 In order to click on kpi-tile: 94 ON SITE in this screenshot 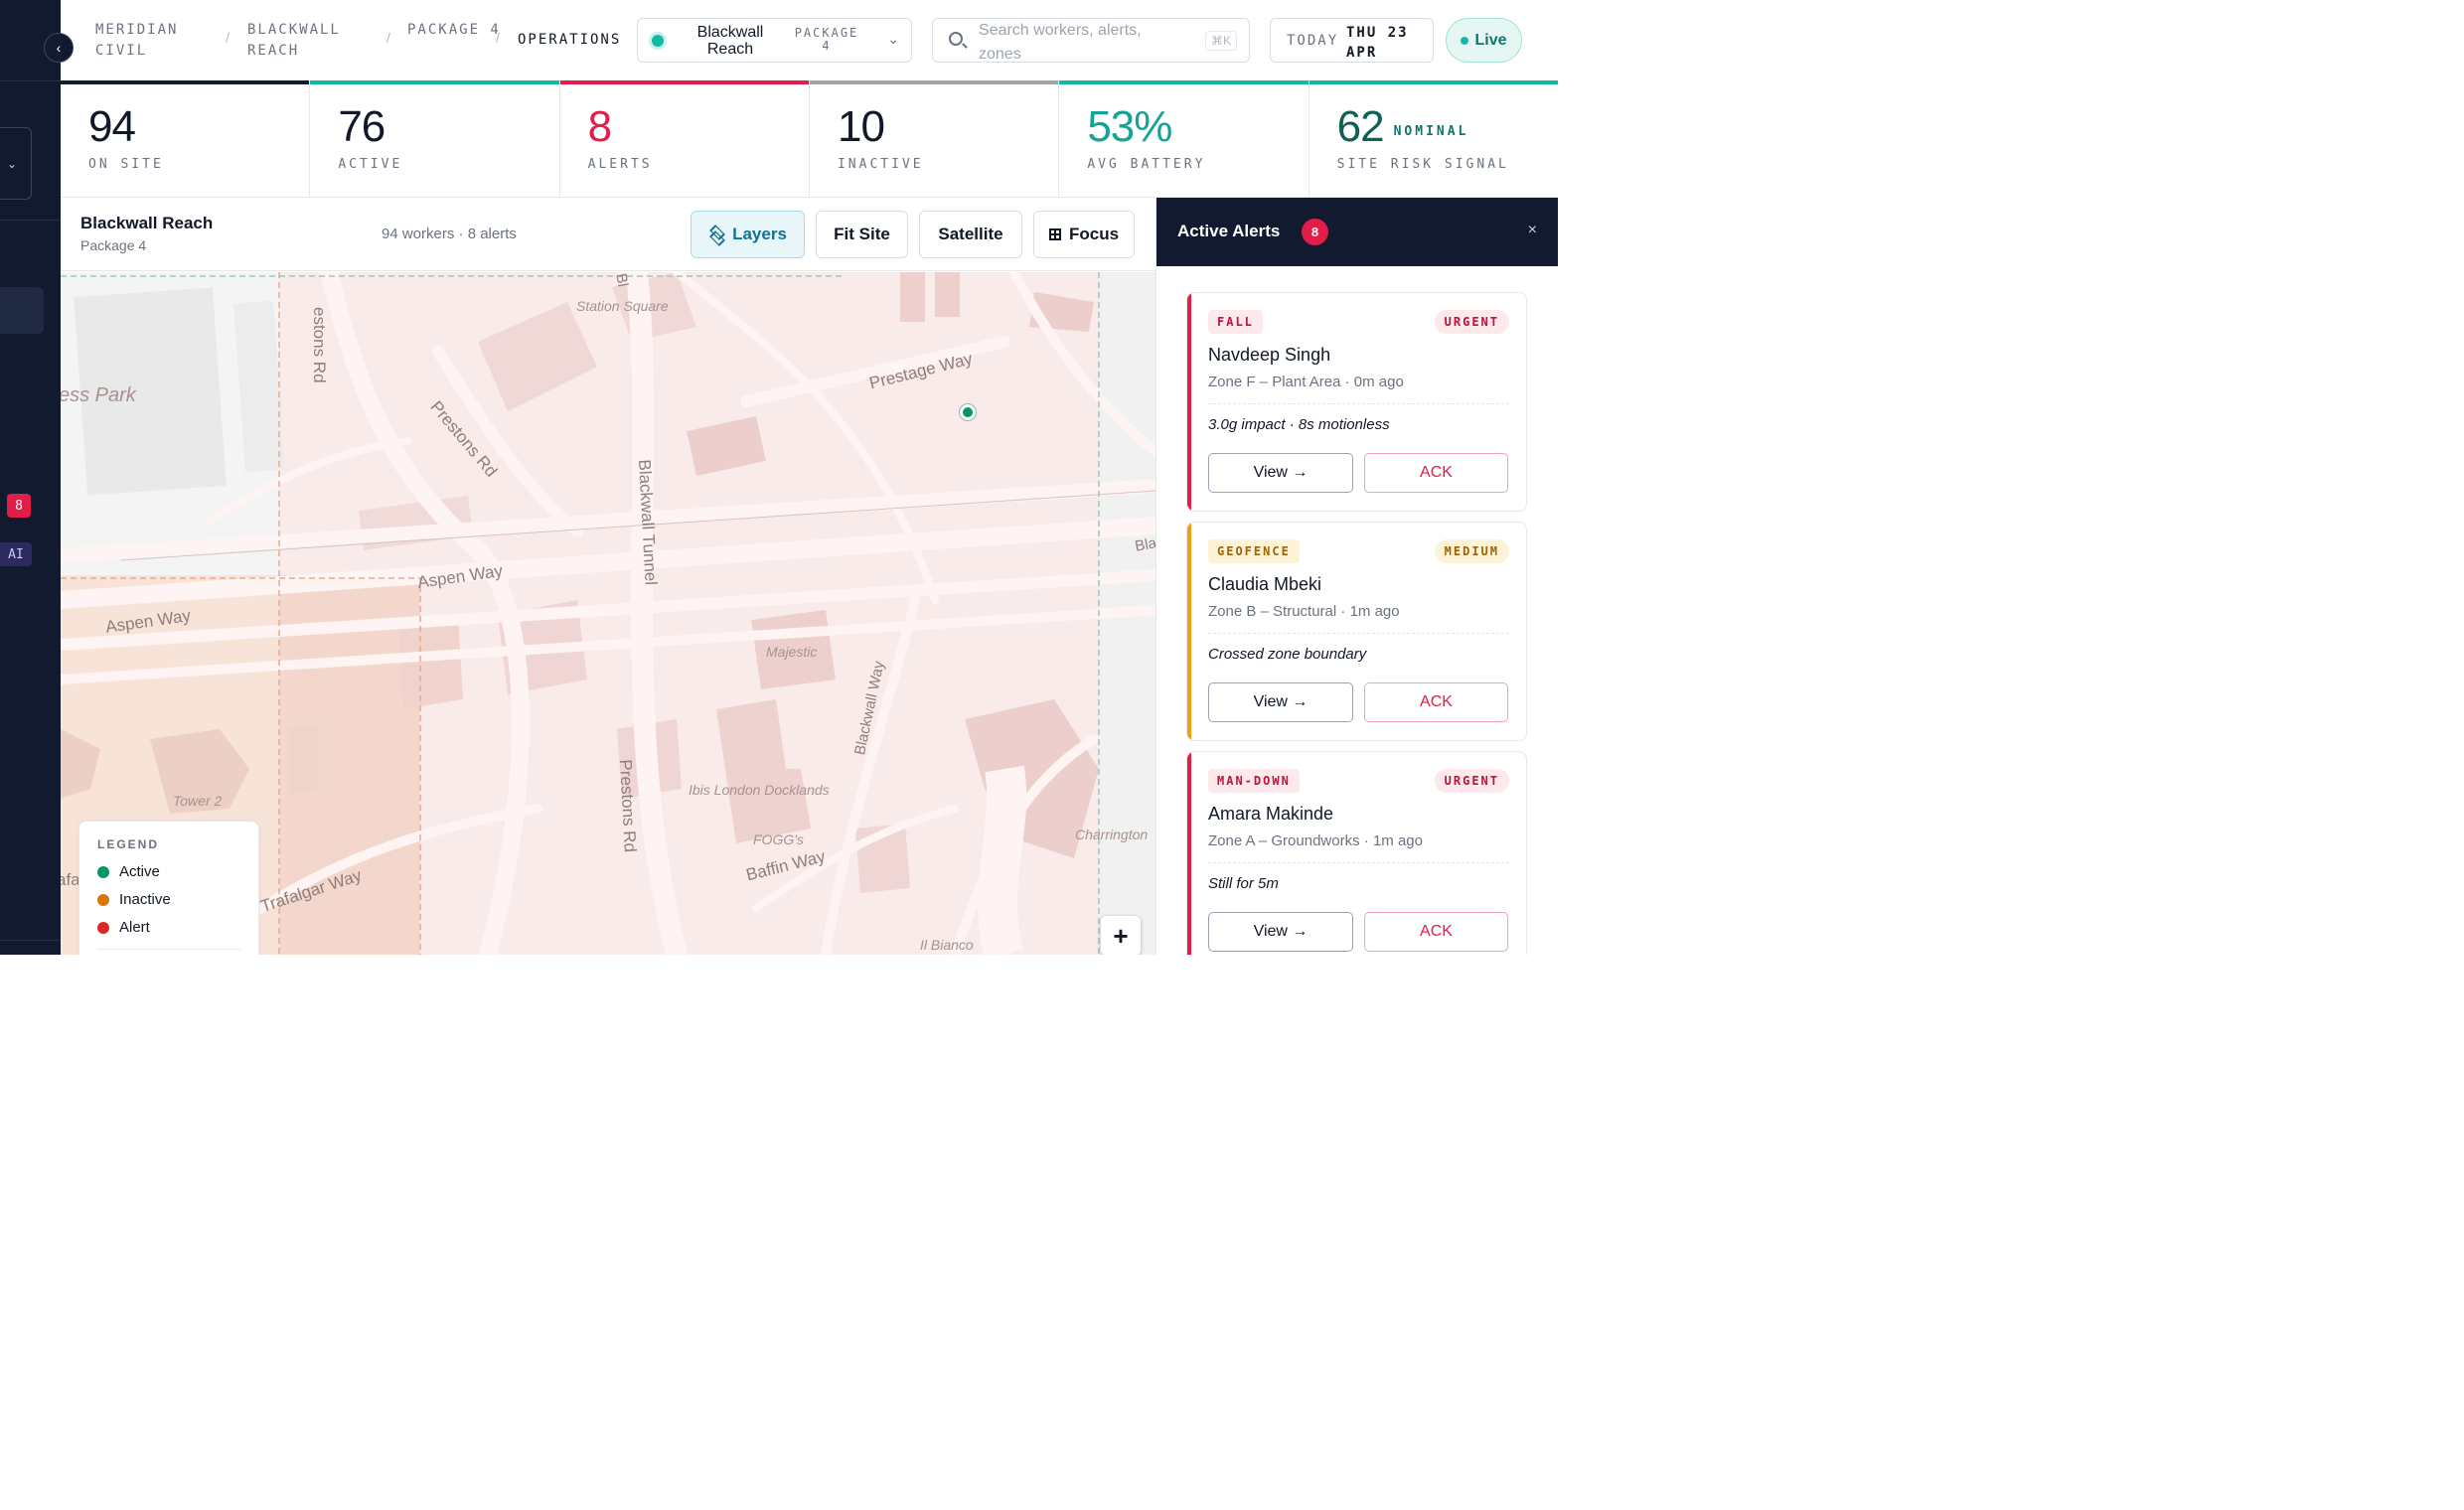, I will do `click(186, 139)`.